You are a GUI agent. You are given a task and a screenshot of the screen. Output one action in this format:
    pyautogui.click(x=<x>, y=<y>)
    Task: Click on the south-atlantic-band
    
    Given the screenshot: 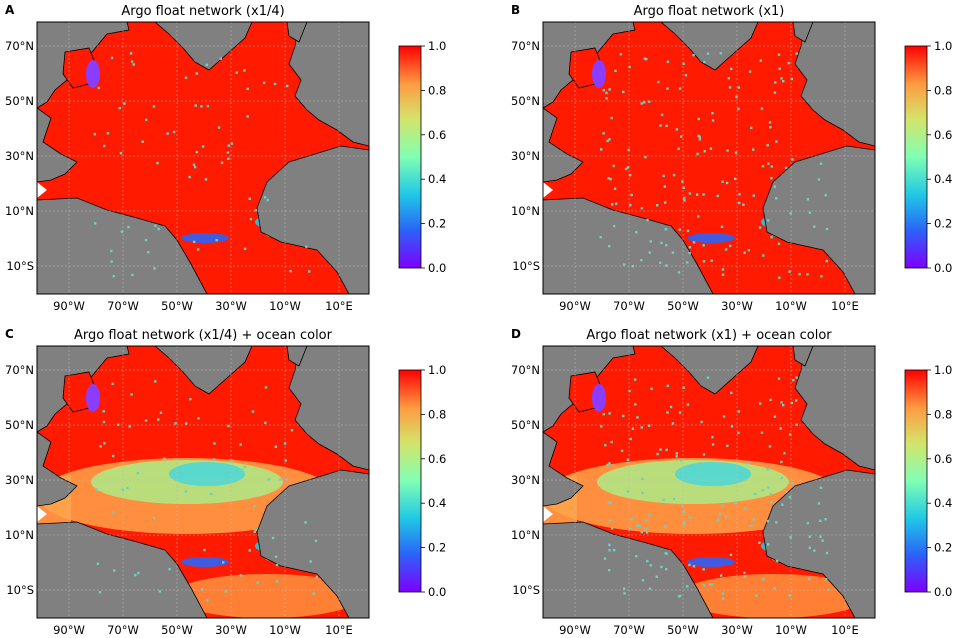 What is the action you would take?
    pyautogui.click(x=773, y=596)
    